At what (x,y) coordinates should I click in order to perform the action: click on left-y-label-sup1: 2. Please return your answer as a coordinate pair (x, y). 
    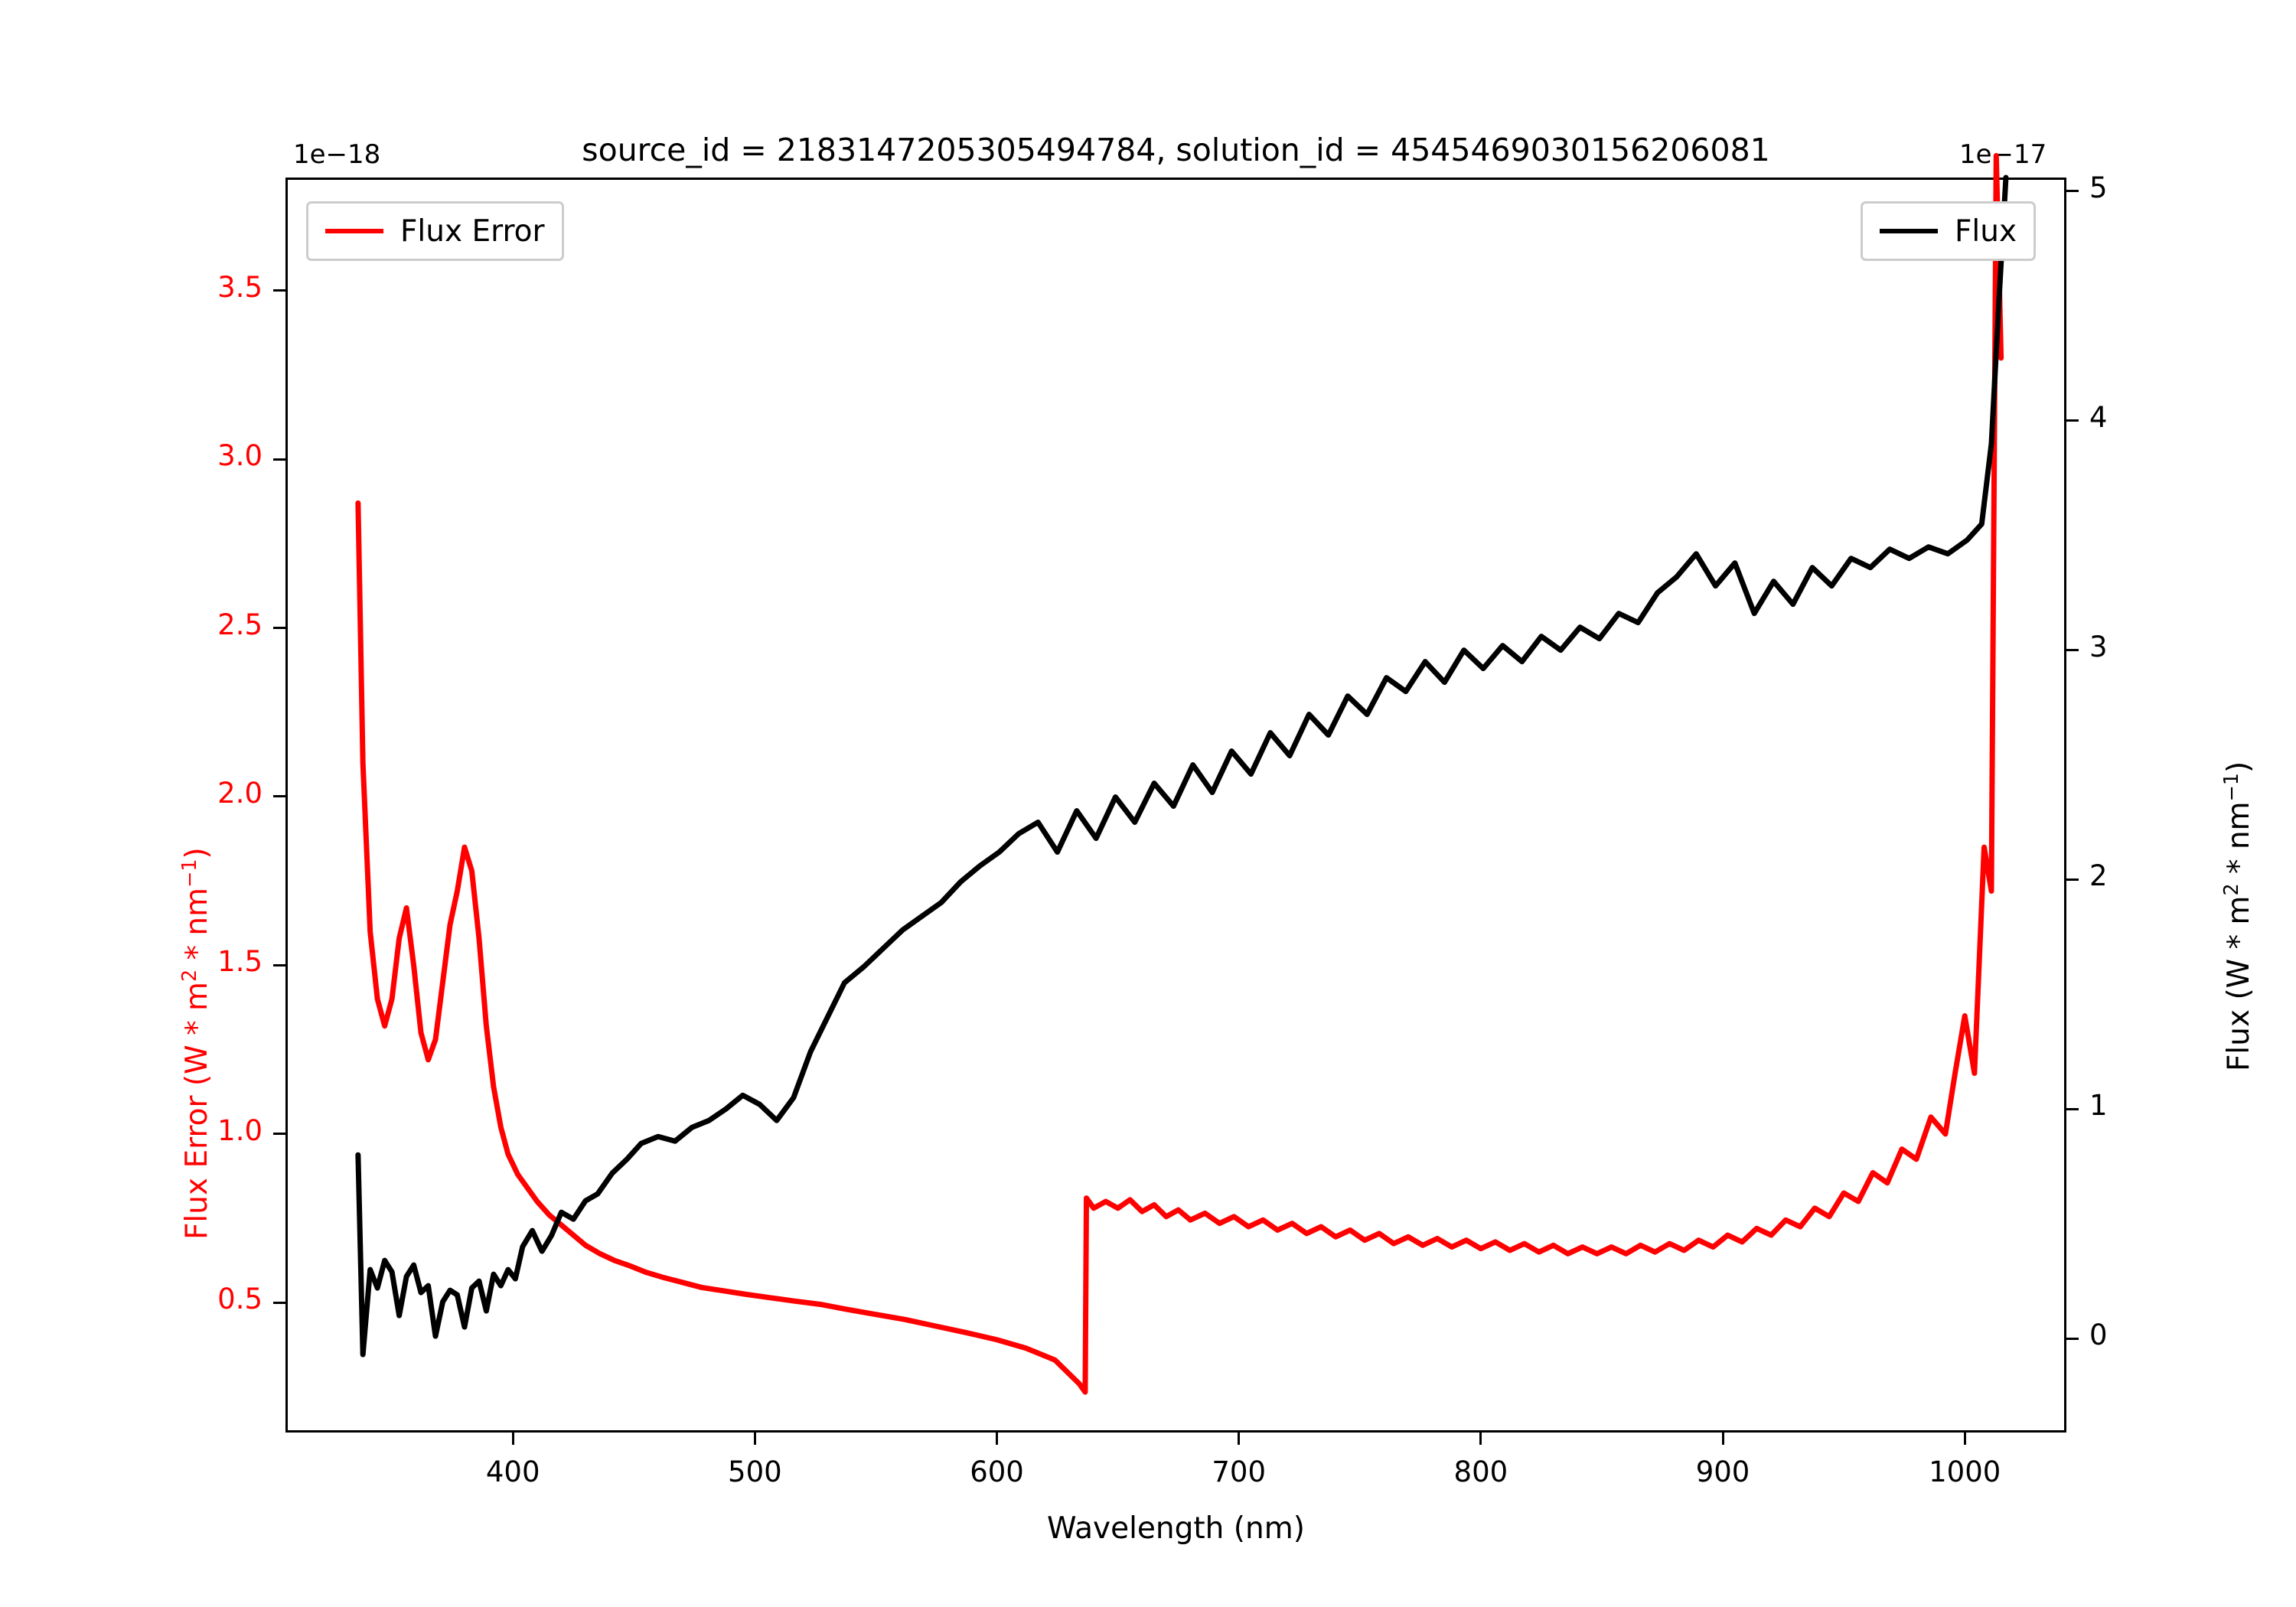
    Looking at the image, I should click on (189, 976).